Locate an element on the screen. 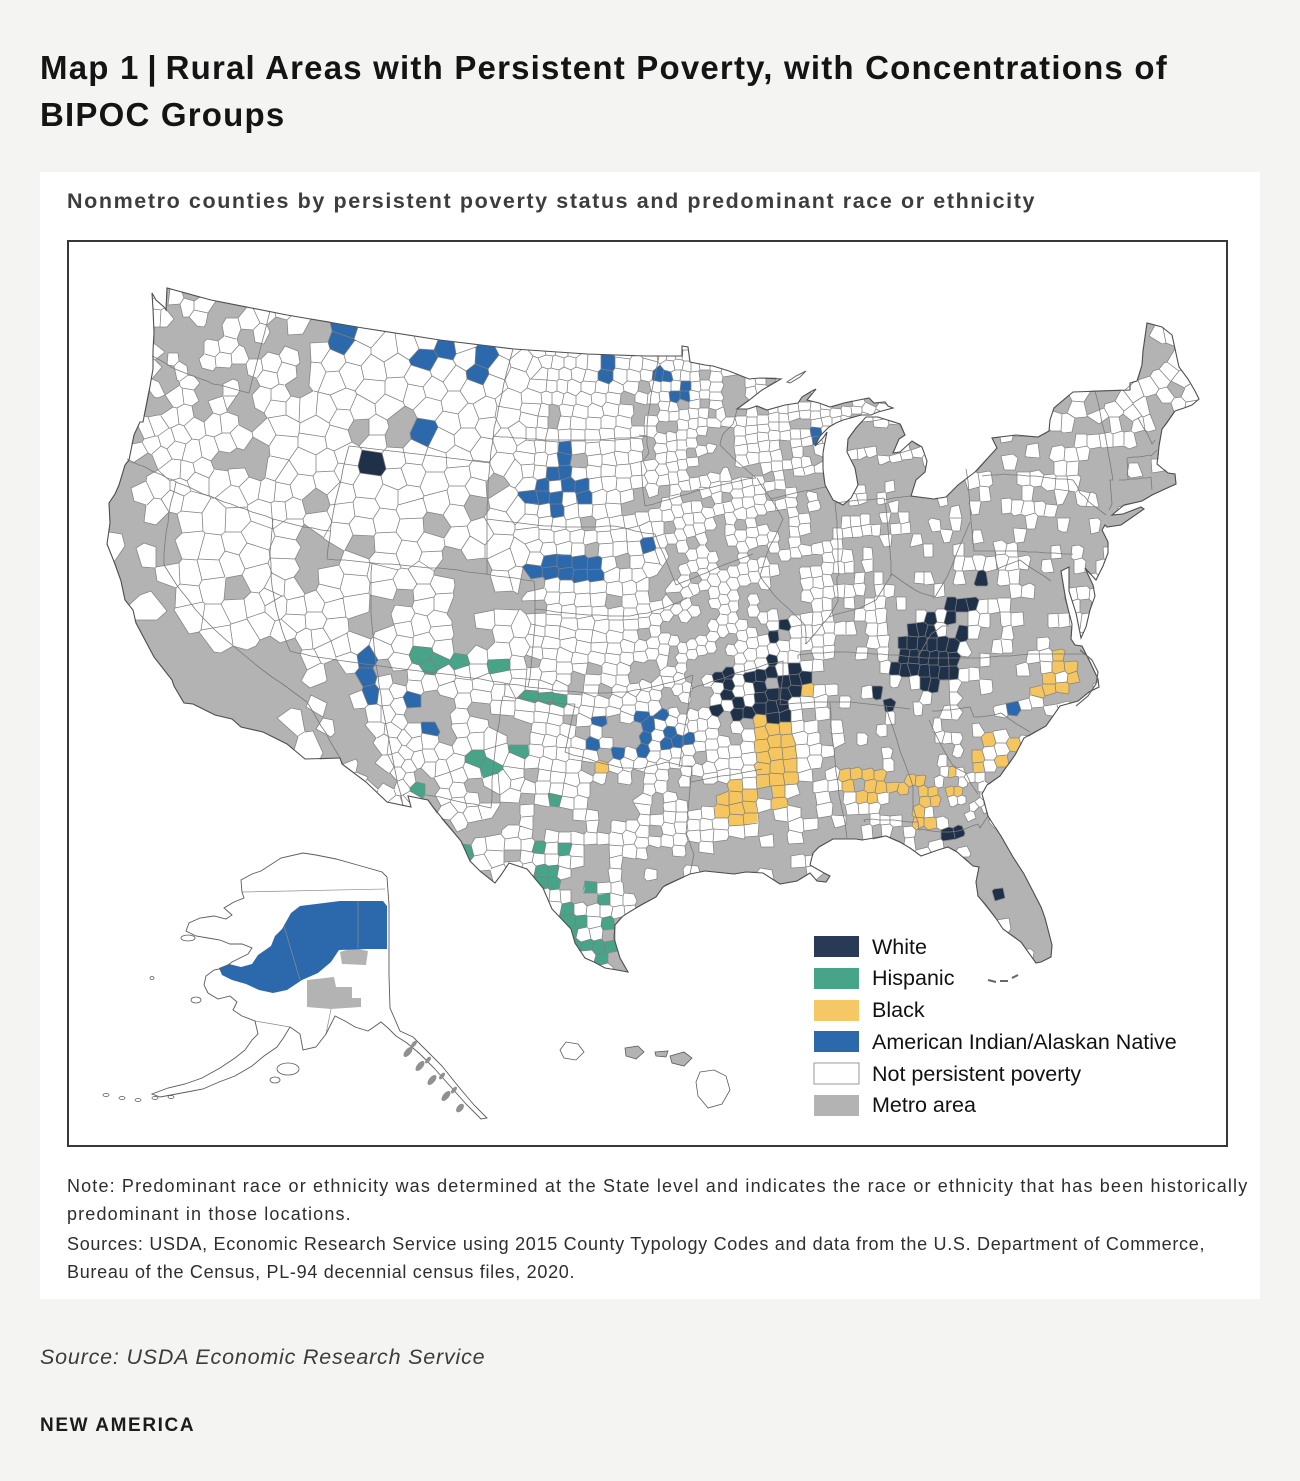 The width and height of the screenshot is (1300, 1481). svg-text: Hispanic is located at coordinates (913, 978).